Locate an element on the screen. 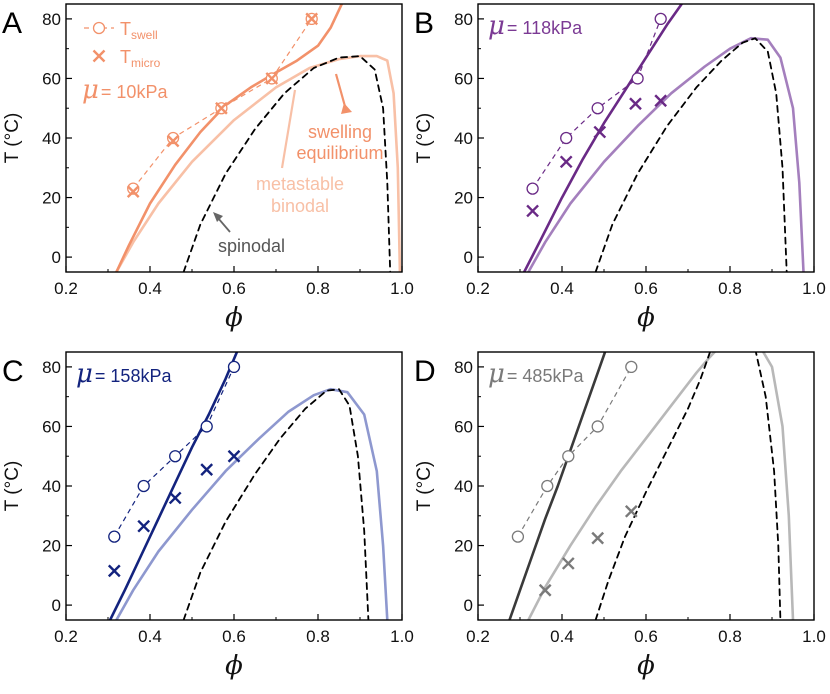 This screenshot has height=694, width=830. binodal-curve-right is located at coordinates (778, 486).